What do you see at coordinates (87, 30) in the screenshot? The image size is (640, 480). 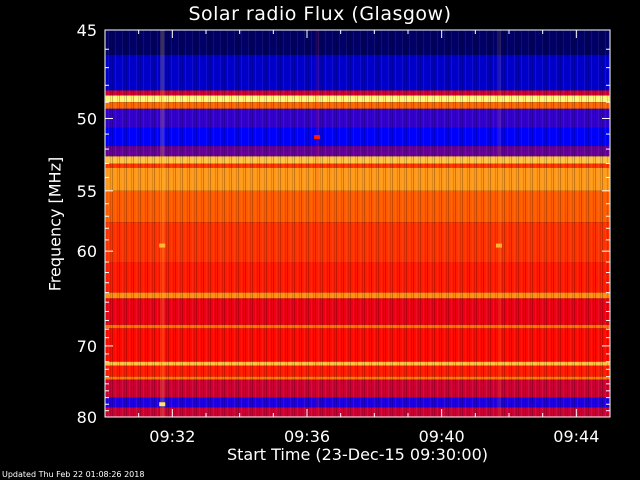 I see `y-tick-label: 45` at bounding box center [87, 30].